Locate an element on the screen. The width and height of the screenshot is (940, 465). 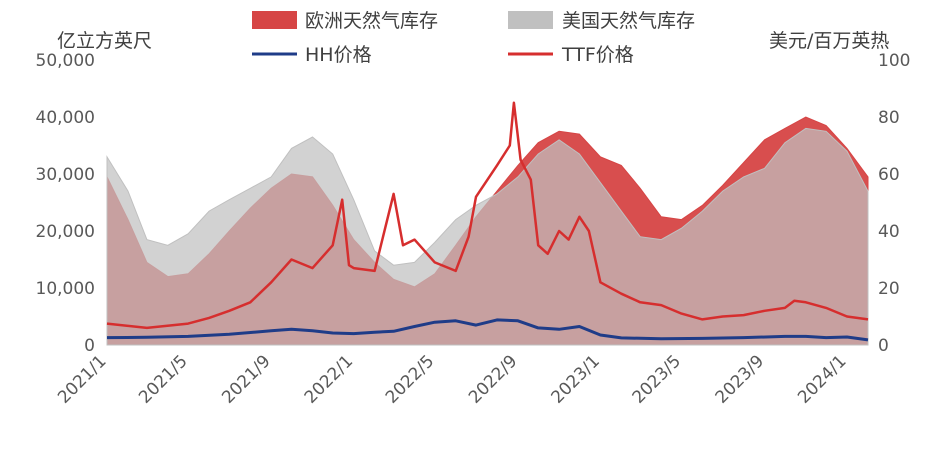
right-tick-label: 0 is located at coordinates (883, 346).